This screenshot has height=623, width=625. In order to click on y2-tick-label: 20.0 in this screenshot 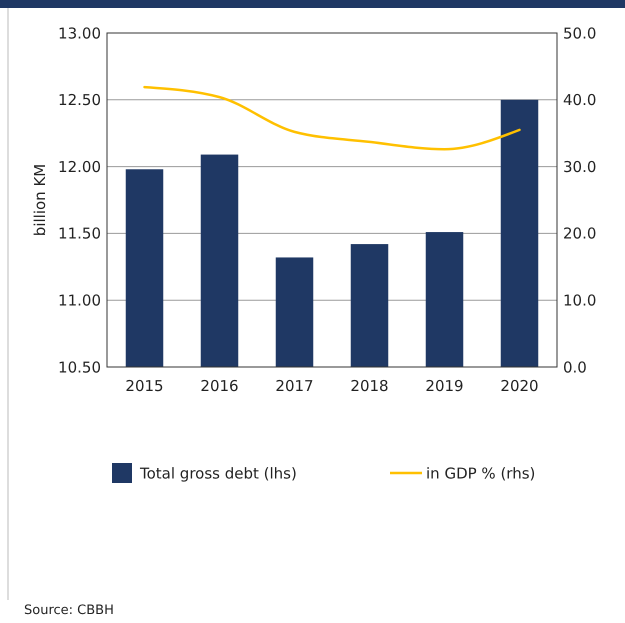, I will do `click(579, 233)`.